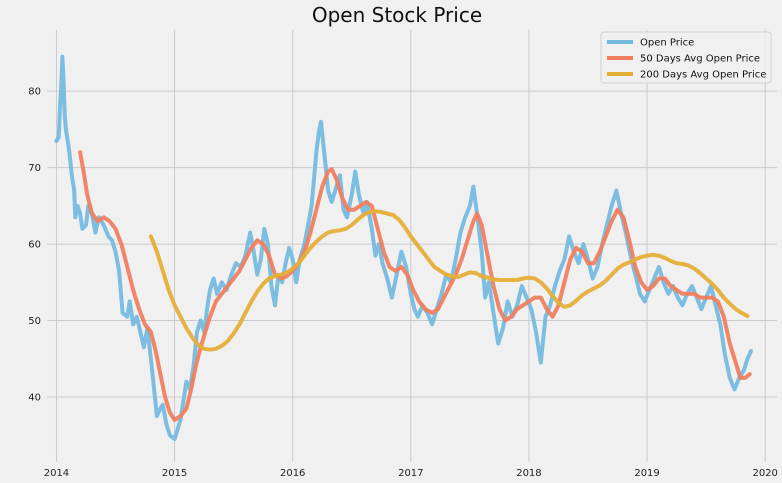  I want to click on y-tick-label: 50, so click(34, 321).